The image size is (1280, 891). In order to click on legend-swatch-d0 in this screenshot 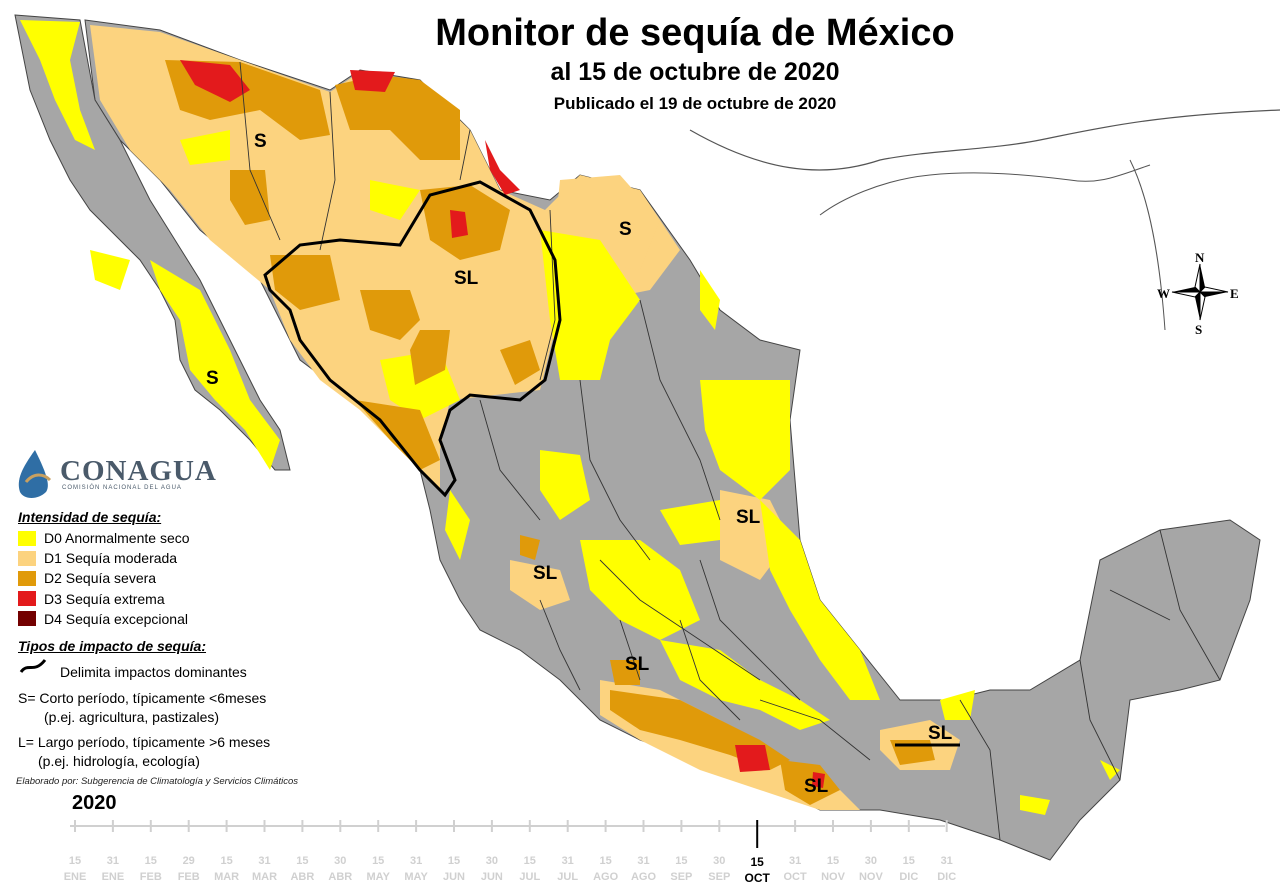, I will do `click(27, 538)`.